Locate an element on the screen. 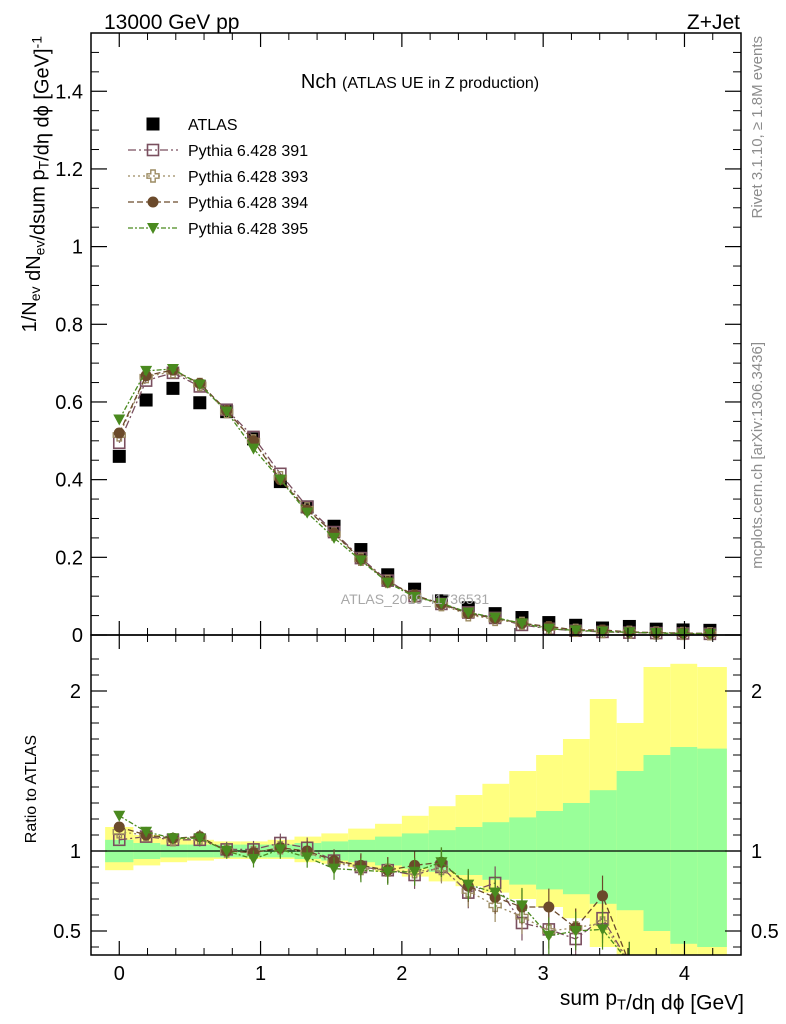 Image resolution: width=786 pixels, height=1024 pixels. x-axis-label: sum pT/dη dϕ [GeV] is located at coordinates (652, 1000).